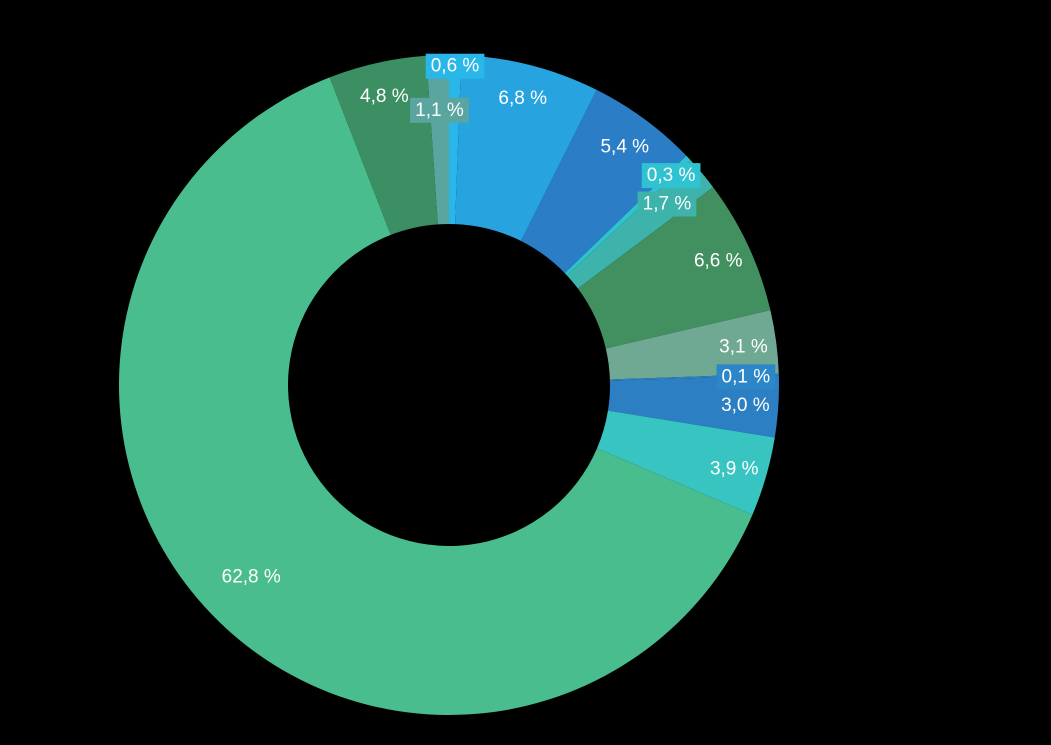 This screenshot has height=745, width=1051. What do you see at coordinates (734, 468) in the screenshot?
I see `slice-label-9: 3,9 %` at bounding box center [734, 468].